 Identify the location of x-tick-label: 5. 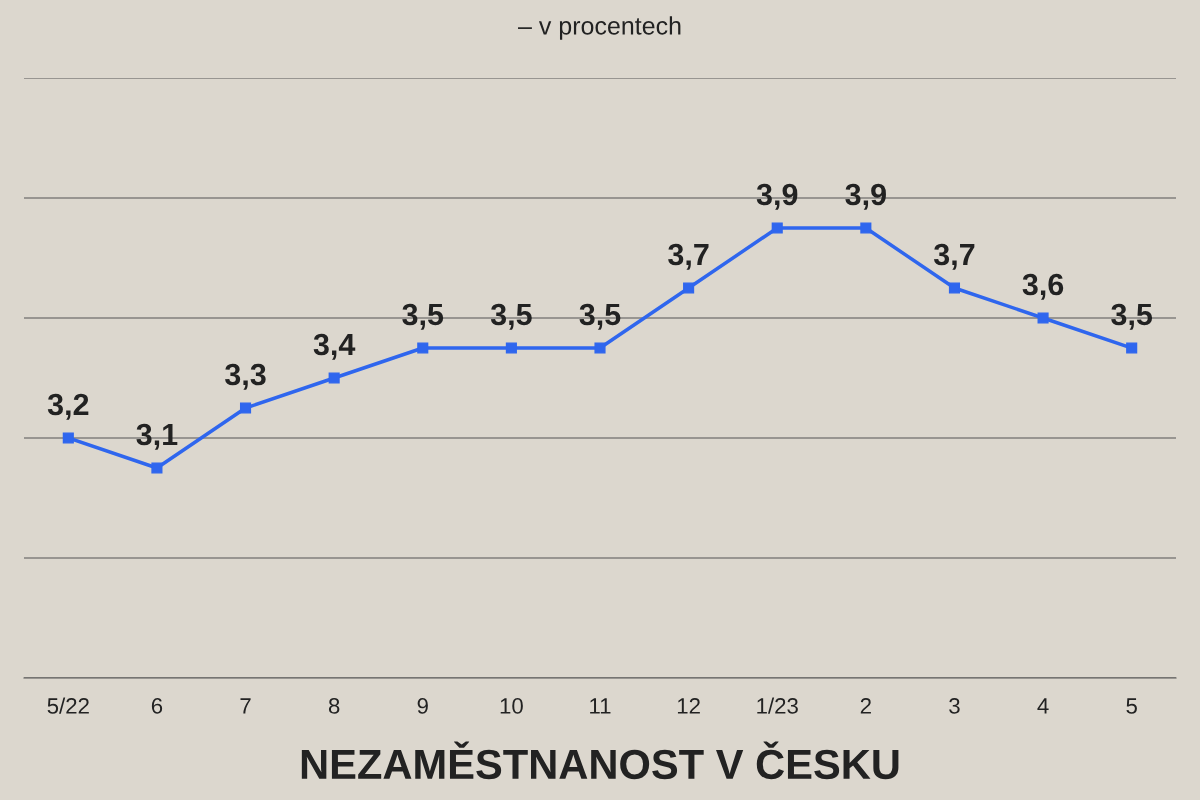
(1131, 706).